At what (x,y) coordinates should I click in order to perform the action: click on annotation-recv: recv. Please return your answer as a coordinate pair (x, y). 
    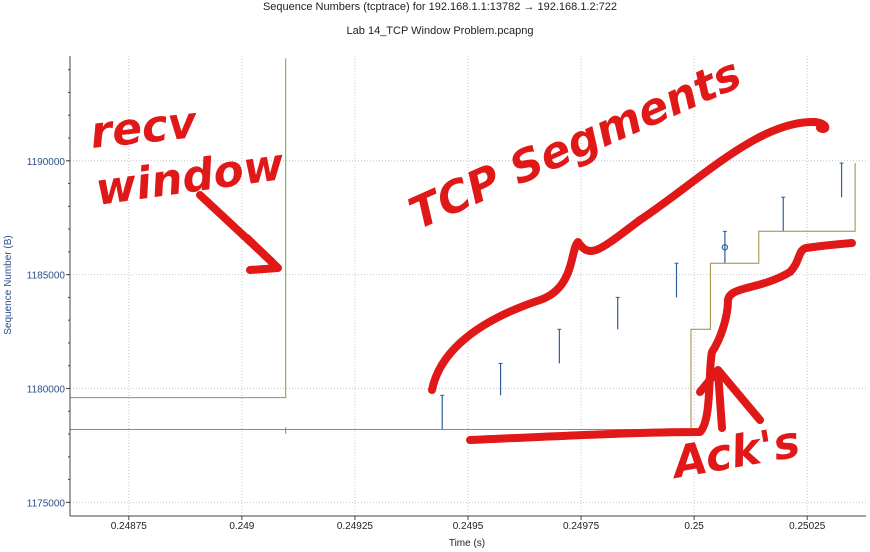
    Looking at the image, I should click on (144, 128).